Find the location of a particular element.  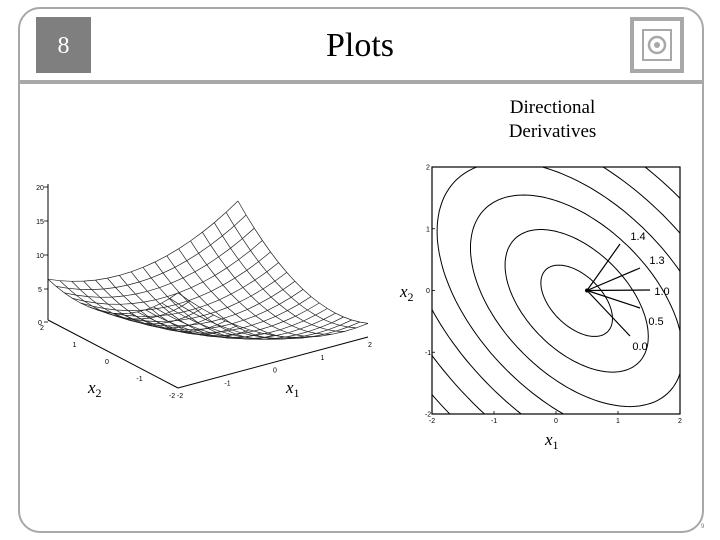

surface-x1-tick-label: 0 is located at coordinates (275, 371).